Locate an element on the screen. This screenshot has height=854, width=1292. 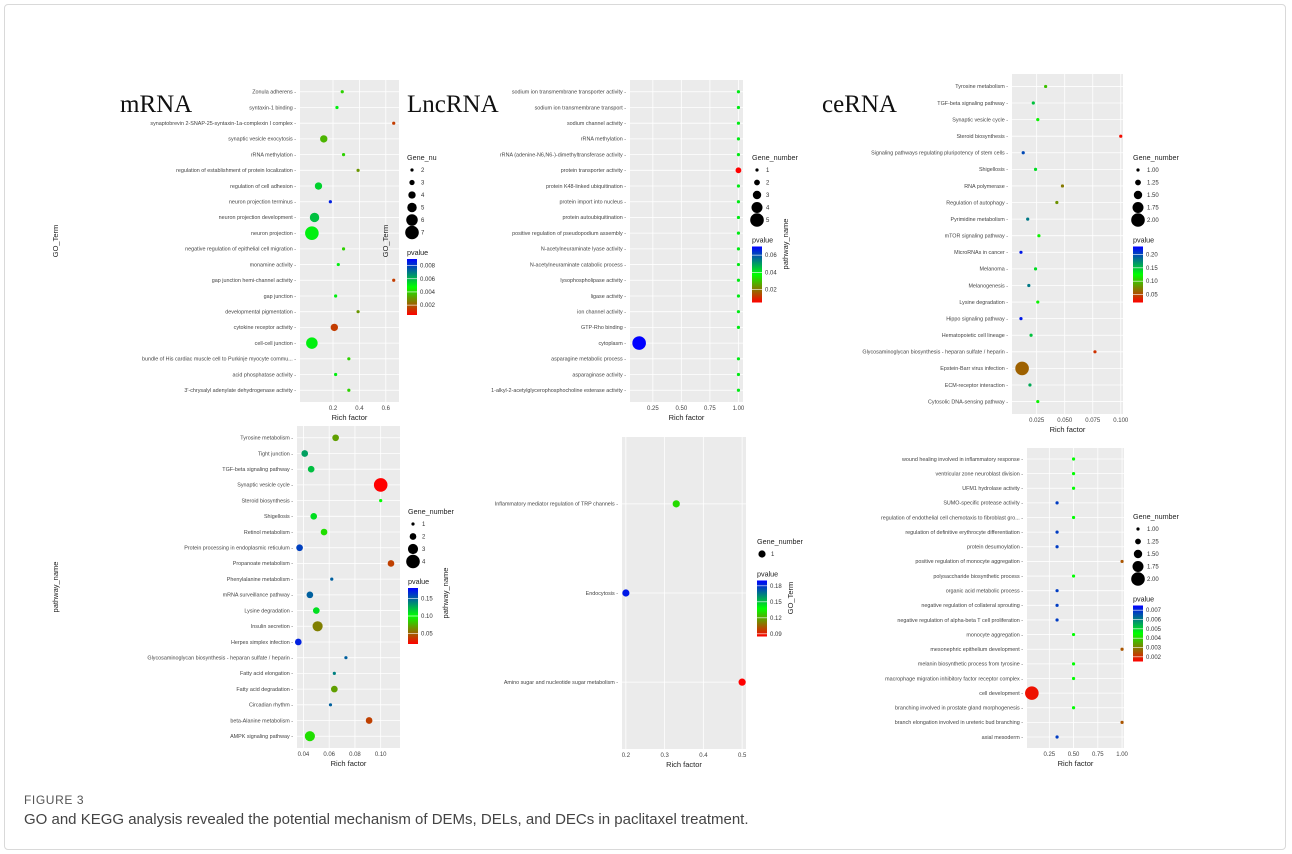
y-tick-label: Tyrosine metabolism - is located at coordinates (981, 87).